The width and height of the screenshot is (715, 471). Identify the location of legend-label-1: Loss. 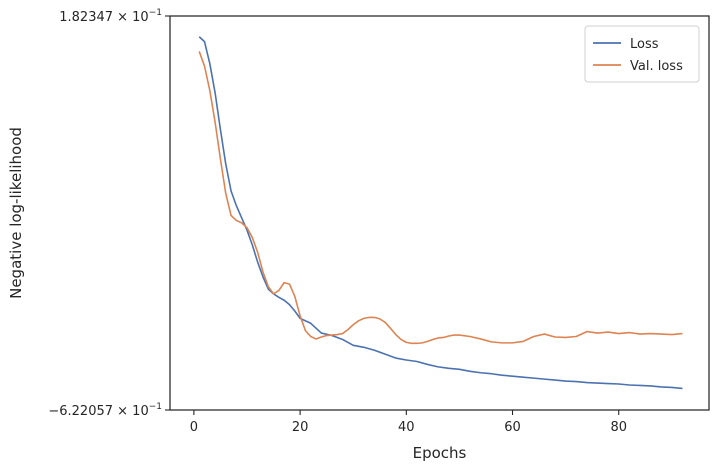
(644, 44).